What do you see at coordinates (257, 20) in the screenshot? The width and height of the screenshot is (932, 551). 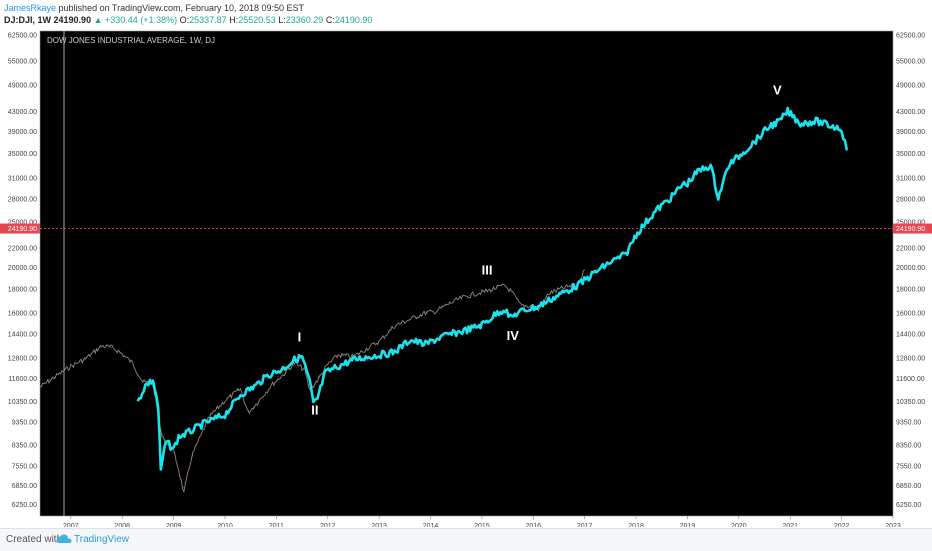 I see `high-value: 25520.53` at bounding box center [257, 20].